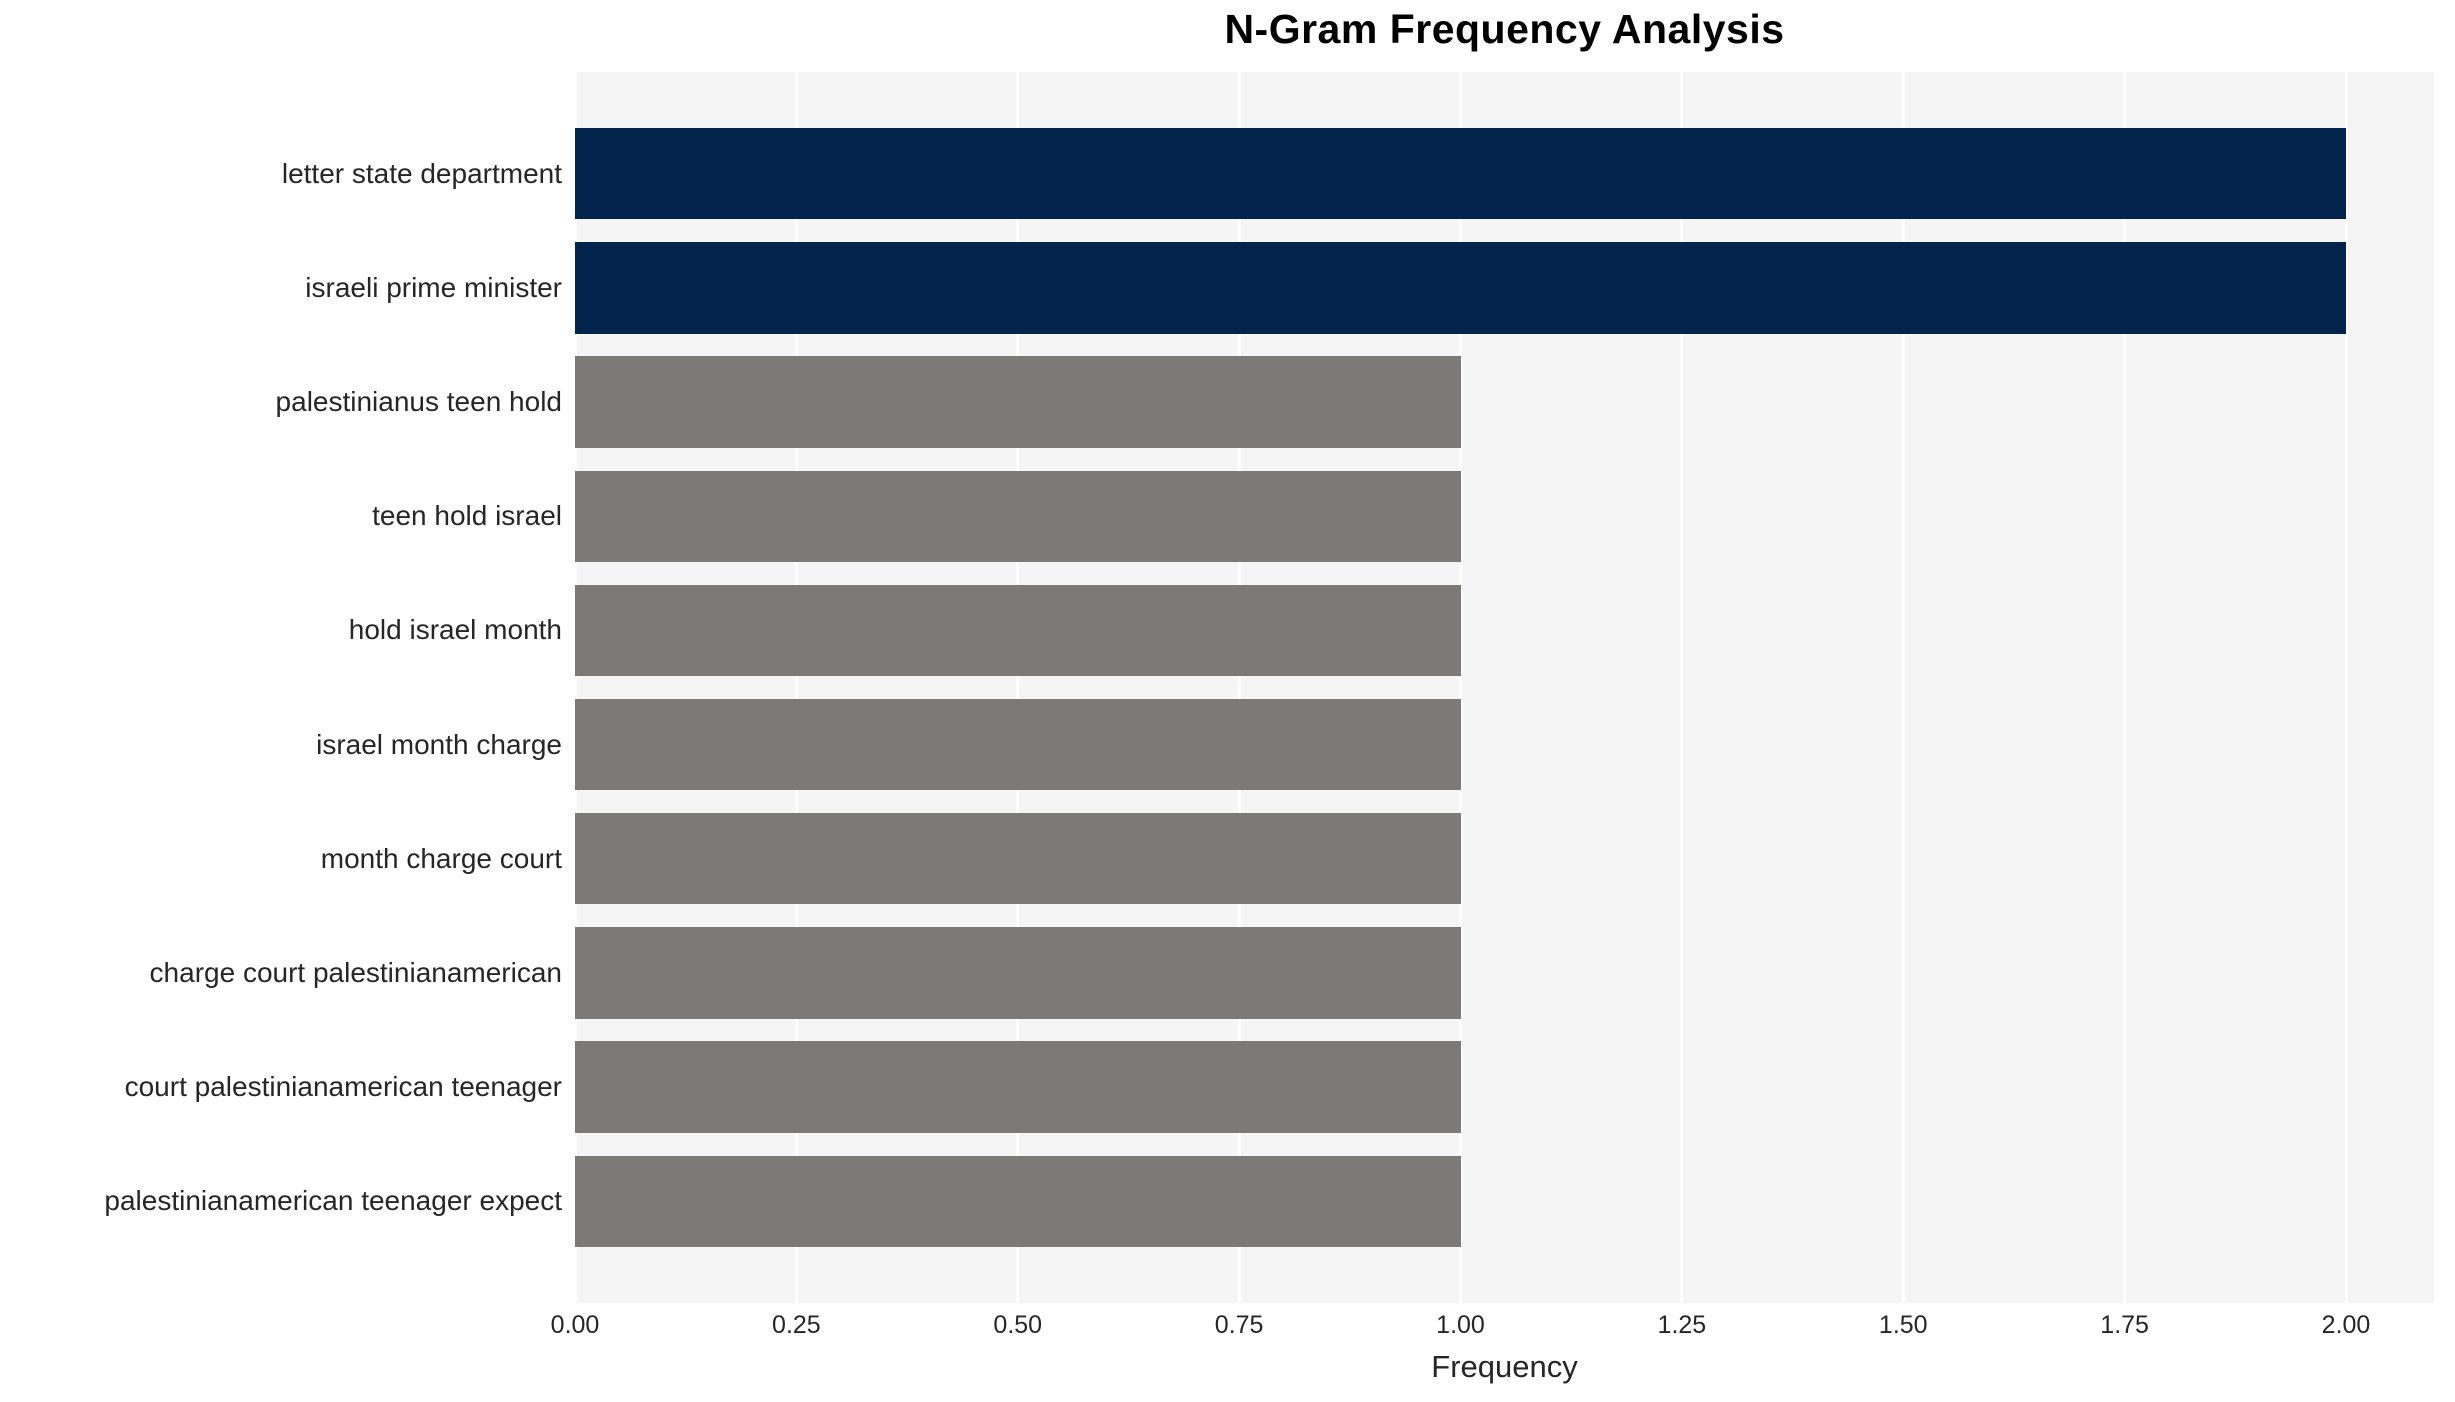 This screenshot has height=1402, width=2455. I want to click on bar-charge-court-palestinianamerican, so click(1018, 973).